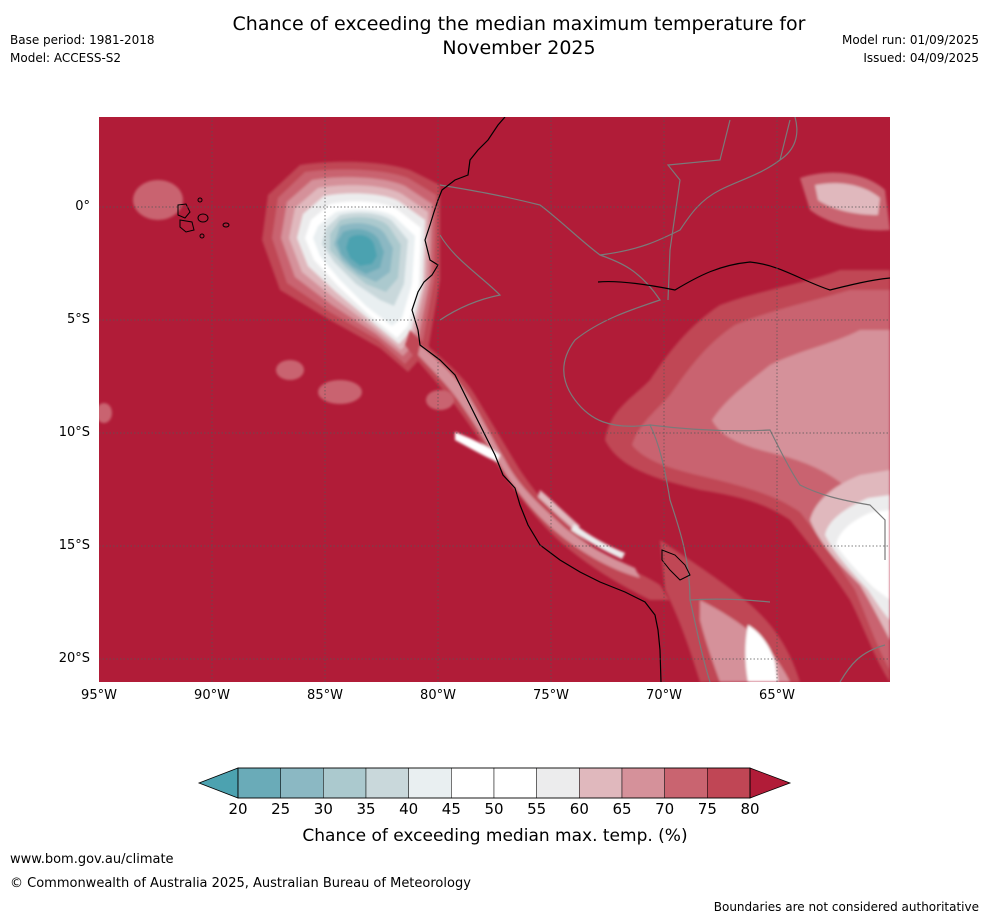 The width and height of the screenshot is (988, 919). What do you see at coordinates (92, 859) in the screenshot?
I see `website-text: www.bom.gov.au/climate` at bounding box center [92, 859].